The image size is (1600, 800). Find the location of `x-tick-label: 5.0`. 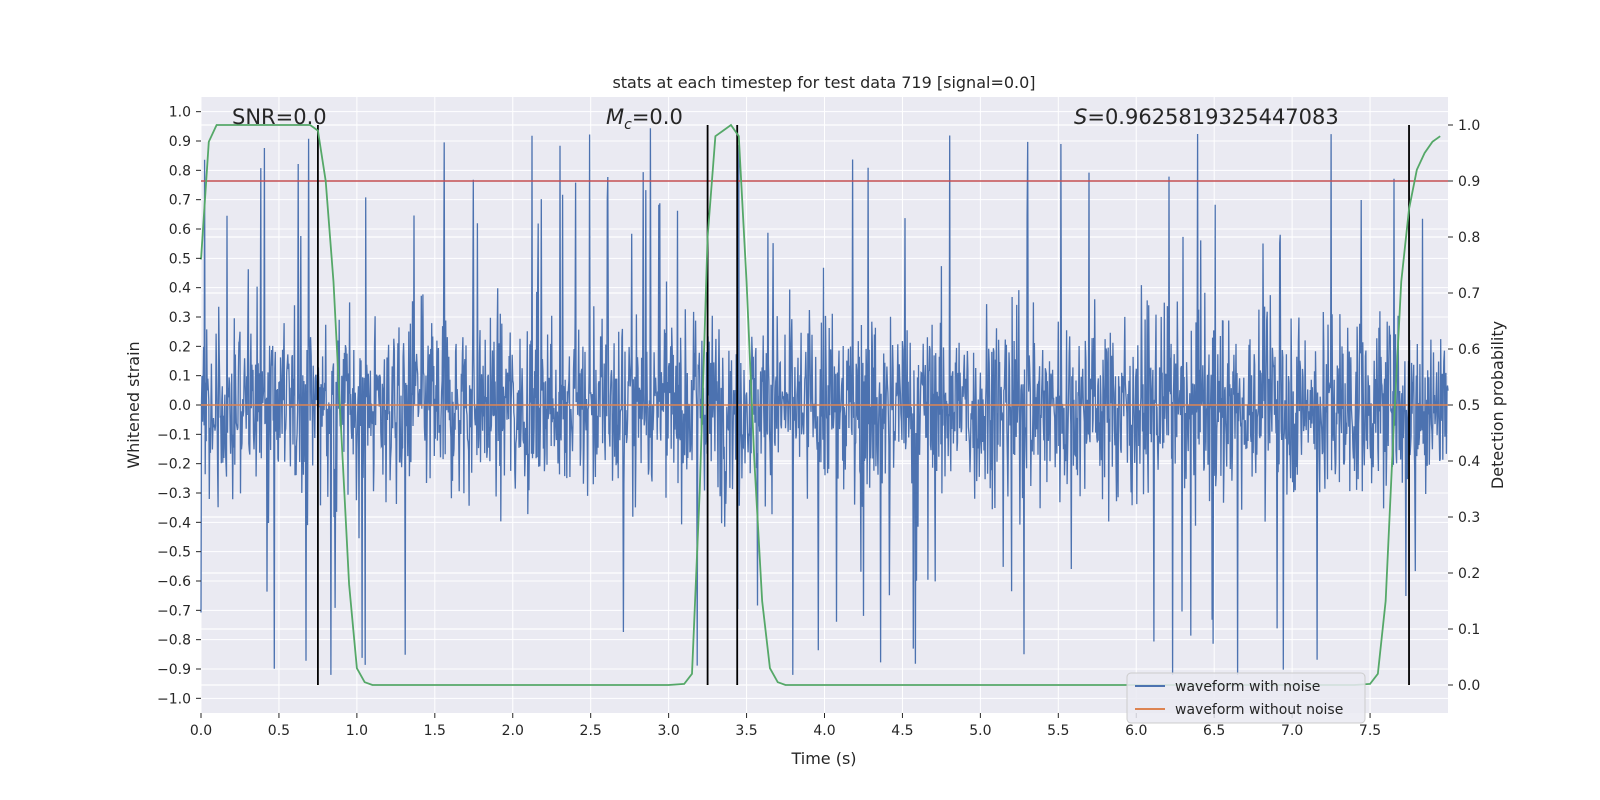

x-tick-label: 5.0 is located at coordinates (980, 731).